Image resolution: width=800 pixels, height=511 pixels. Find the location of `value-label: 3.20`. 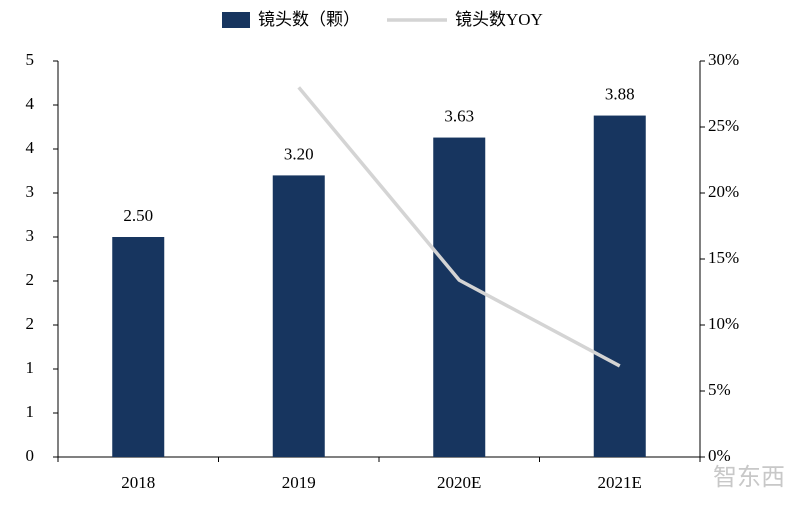

value-label: 3.20 is located at coordinates (299, 153).